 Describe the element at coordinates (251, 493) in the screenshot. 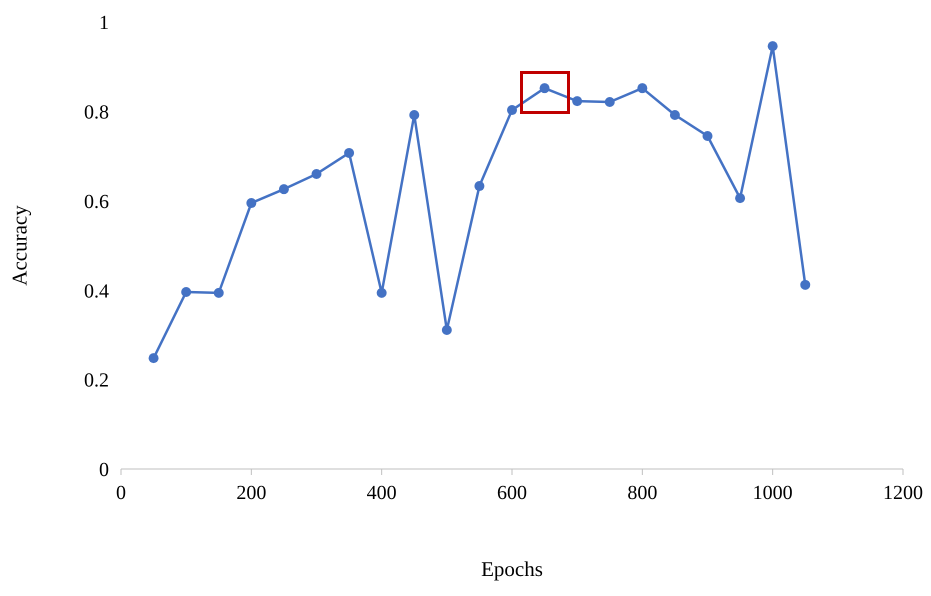

I see `x-tick-label: 200` at that location.